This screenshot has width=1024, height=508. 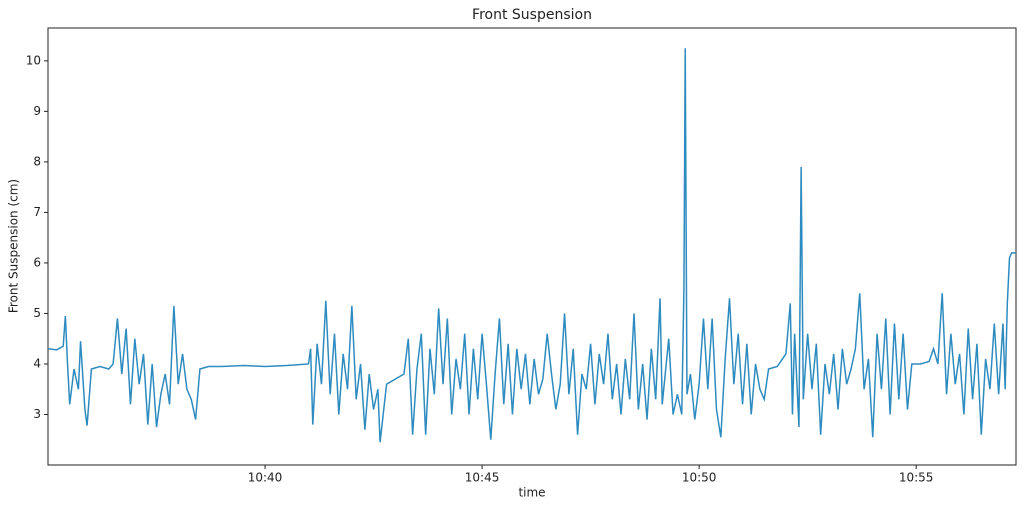 What do you see at coordinates (14, 246) in the screenshot?
I see `y-axis-label: Front Suspension (cm)` at bounding box center [14, 246].